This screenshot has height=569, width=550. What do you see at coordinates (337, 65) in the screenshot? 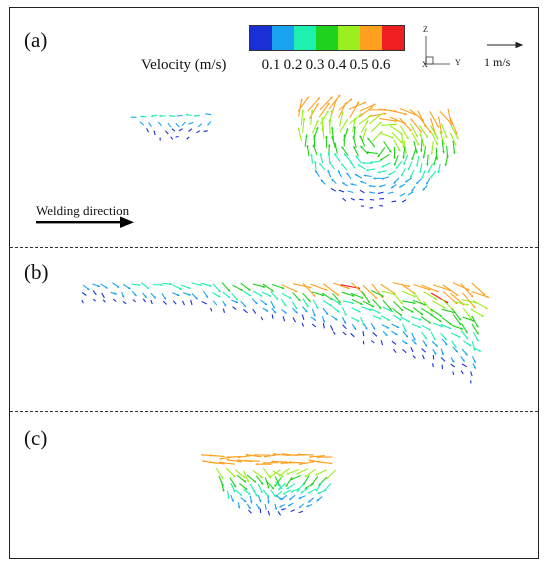
I see `legend-tick: 0.4` at bounding box center [337, 65].